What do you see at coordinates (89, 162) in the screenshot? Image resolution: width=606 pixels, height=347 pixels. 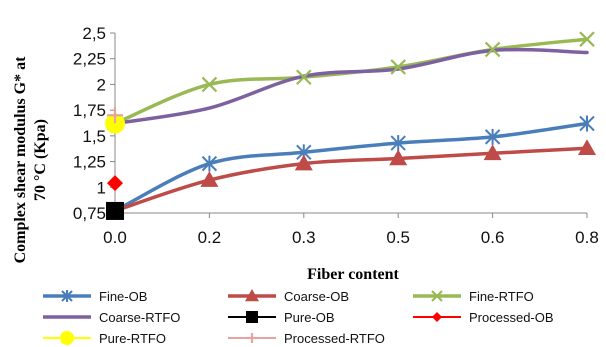 I see `y-tick-label: 1,25` at bounding box center [89, 162].